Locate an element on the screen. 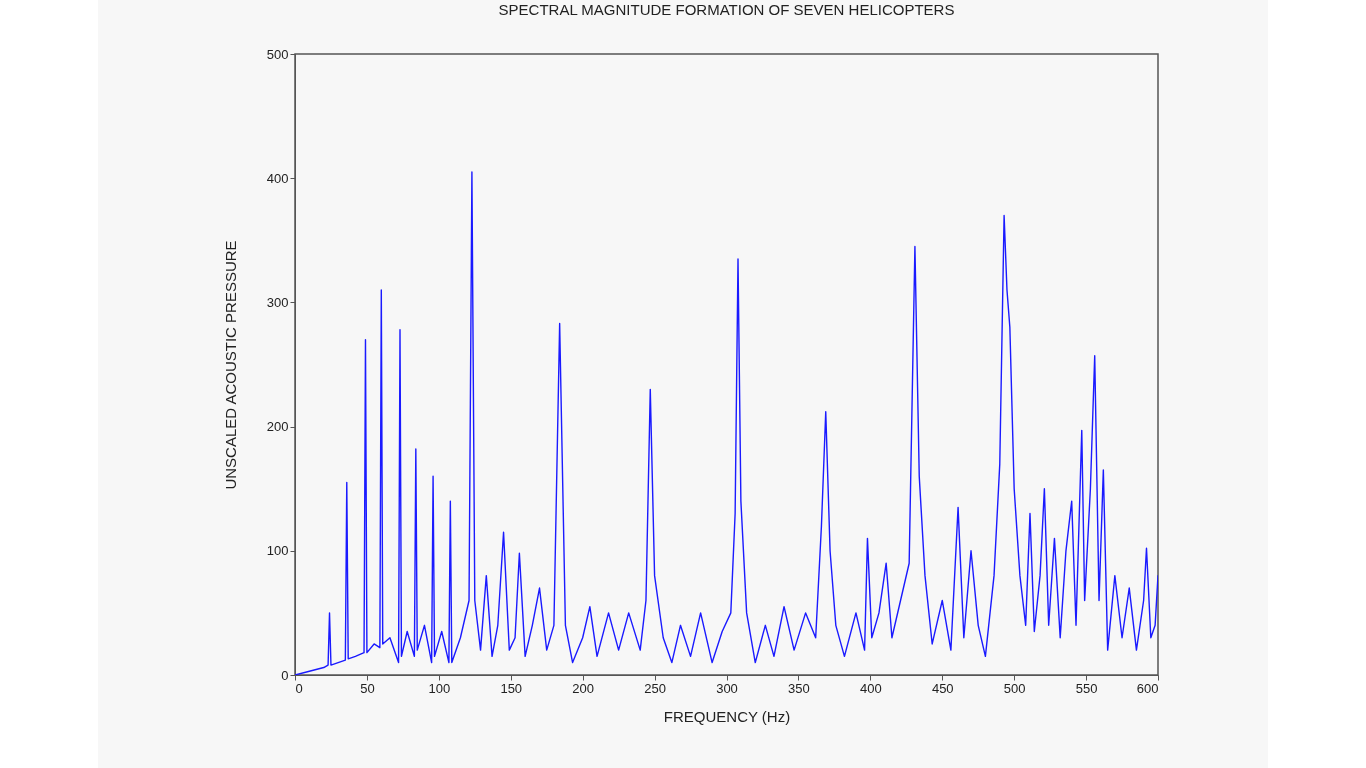  x-tick-label: 50 is located at coordinates (367, 688).